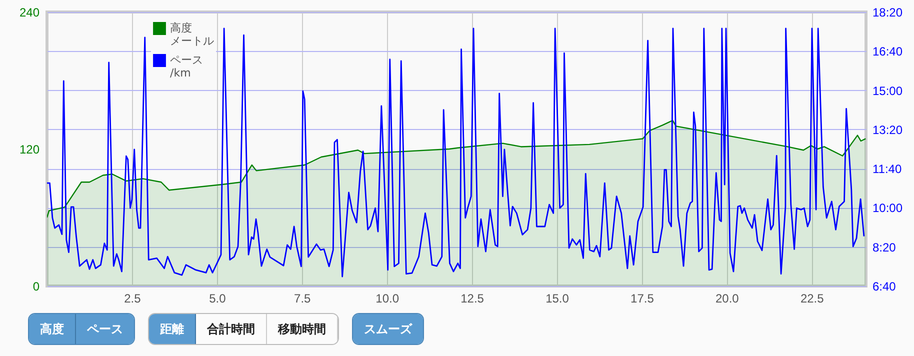 The width and height of the screenshot is (914, 356). What do you see at coordinates (472, 299) in the screenshot?
I see `x-tick-label: 12.5` at bounding box center [472, 299].